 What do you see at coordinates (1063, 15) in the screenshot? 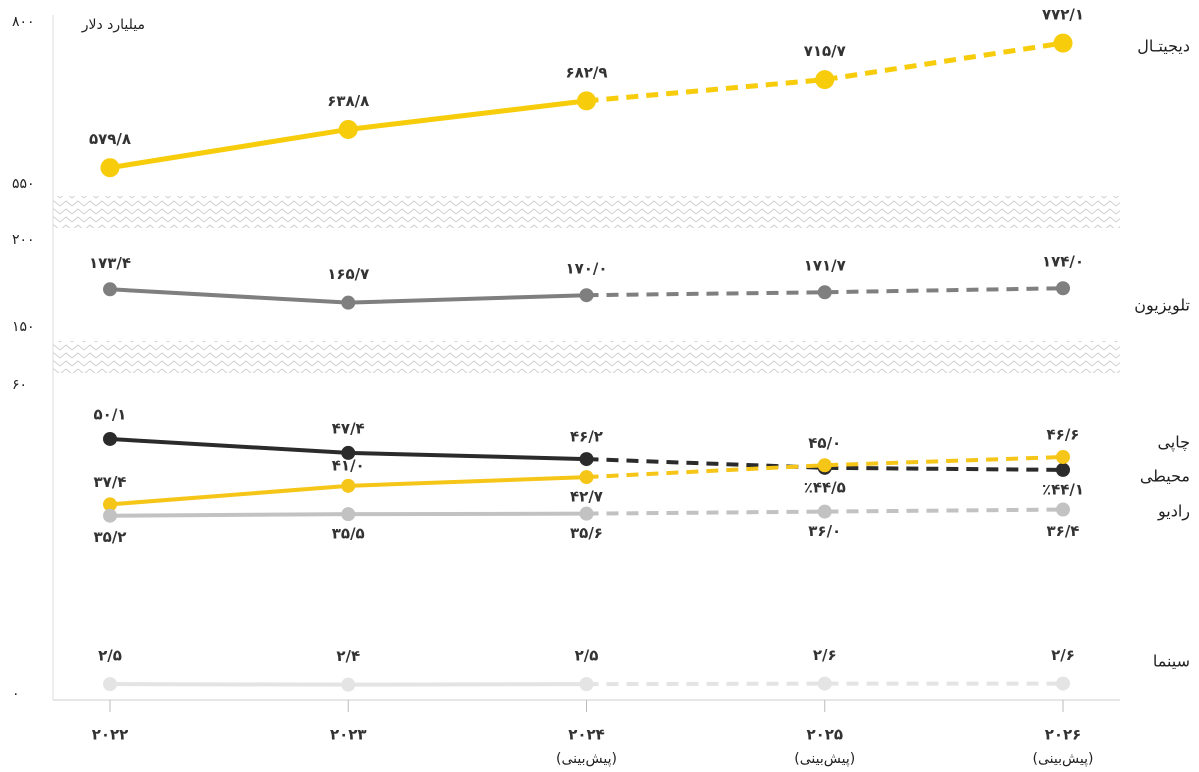
I see `data-label: ۷۷۲/۱` at bounding box center [1063, 15].